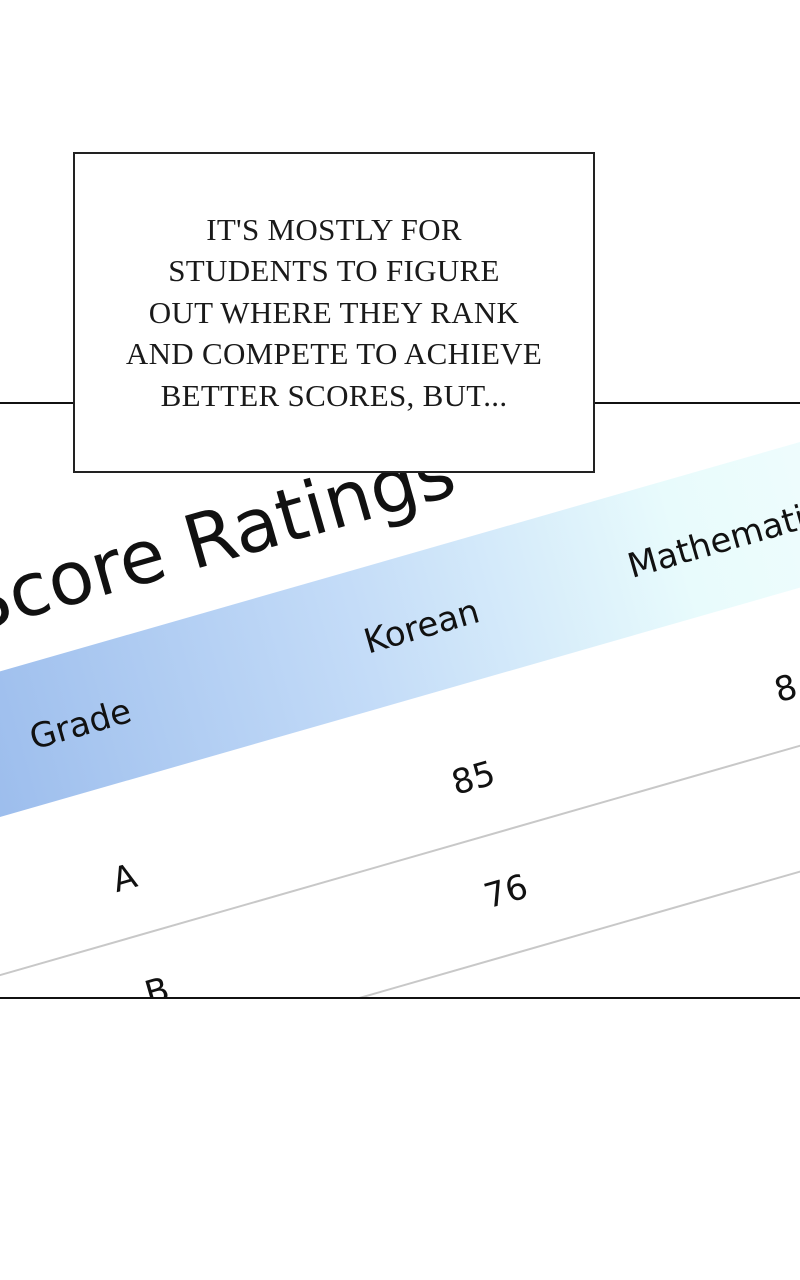 The width and height of the screenshot is (800, 1280). I want to click on caption-line: OUT WHERE THEY RANK, so click(334, 312).